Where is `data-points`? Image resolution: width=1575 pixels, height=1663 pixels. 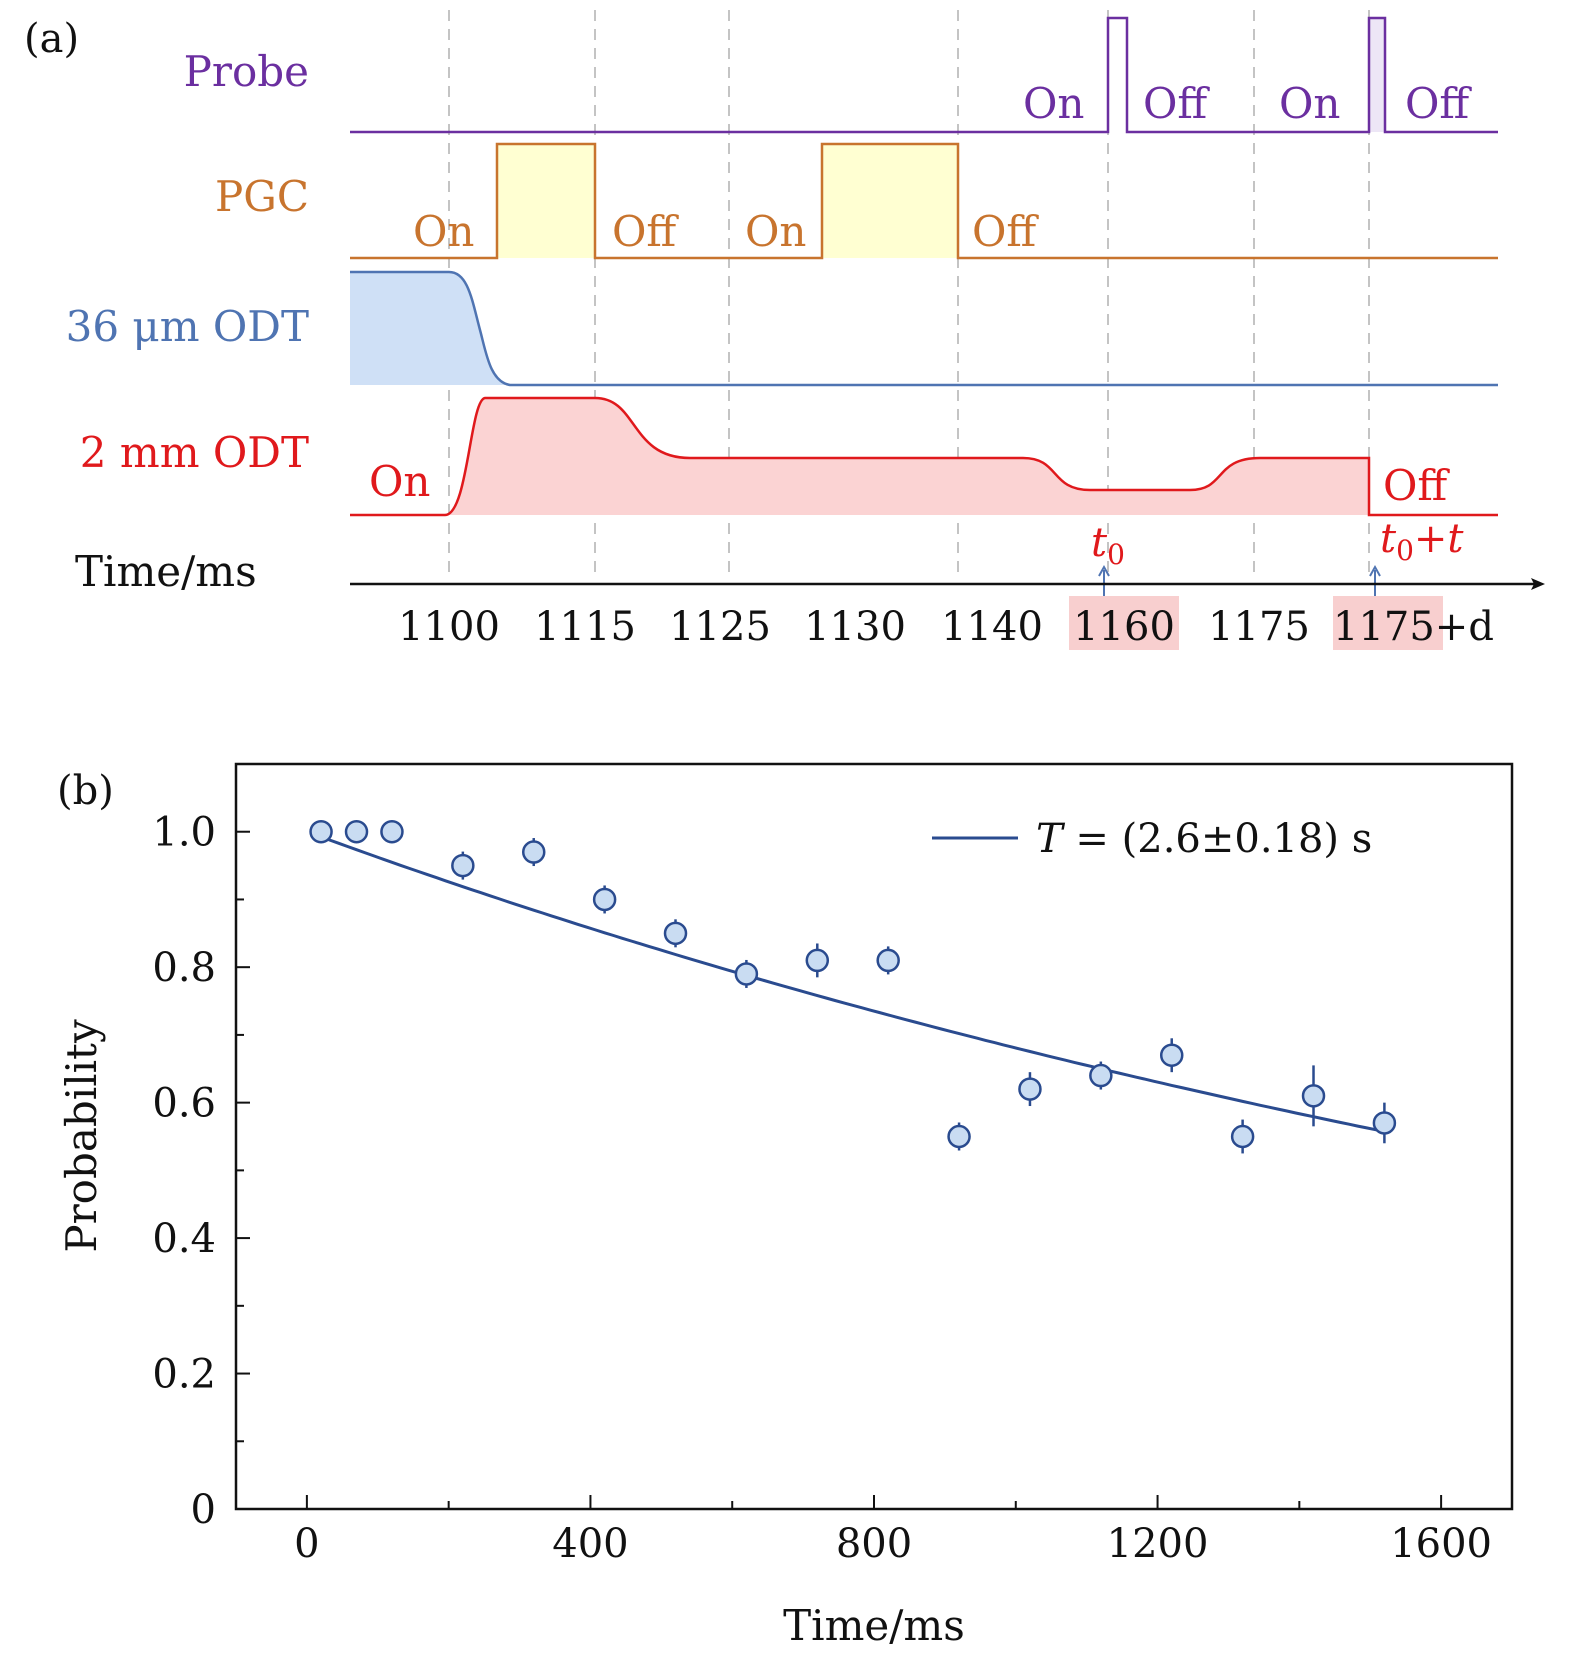
data-points is located at coordinates (853, 986).